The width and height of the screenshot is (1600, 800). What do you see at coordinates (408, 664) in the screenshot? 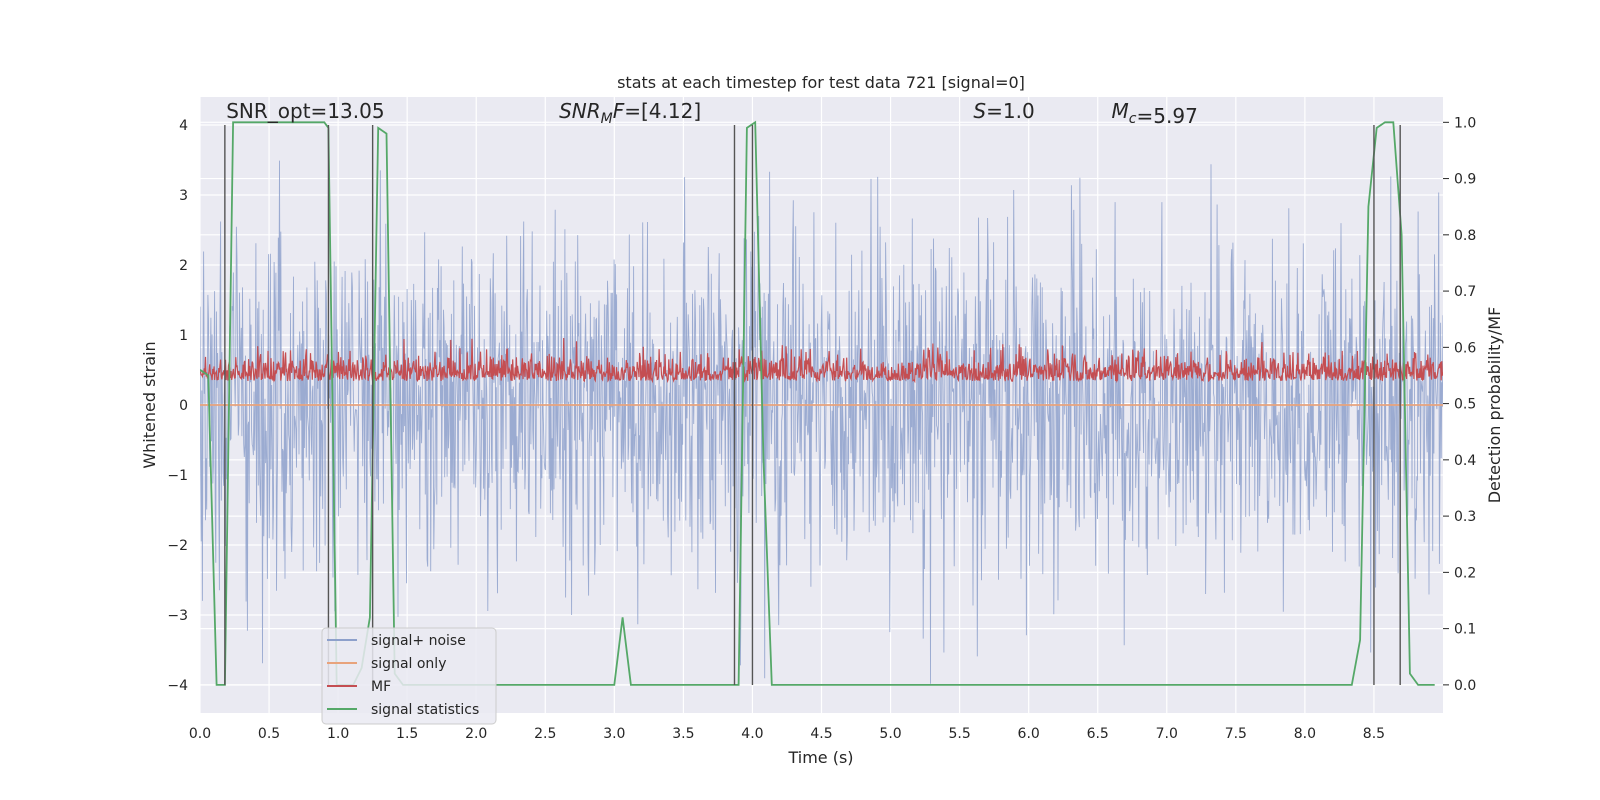
I see `legend-label: signal only` at bounding box center [408, 664].